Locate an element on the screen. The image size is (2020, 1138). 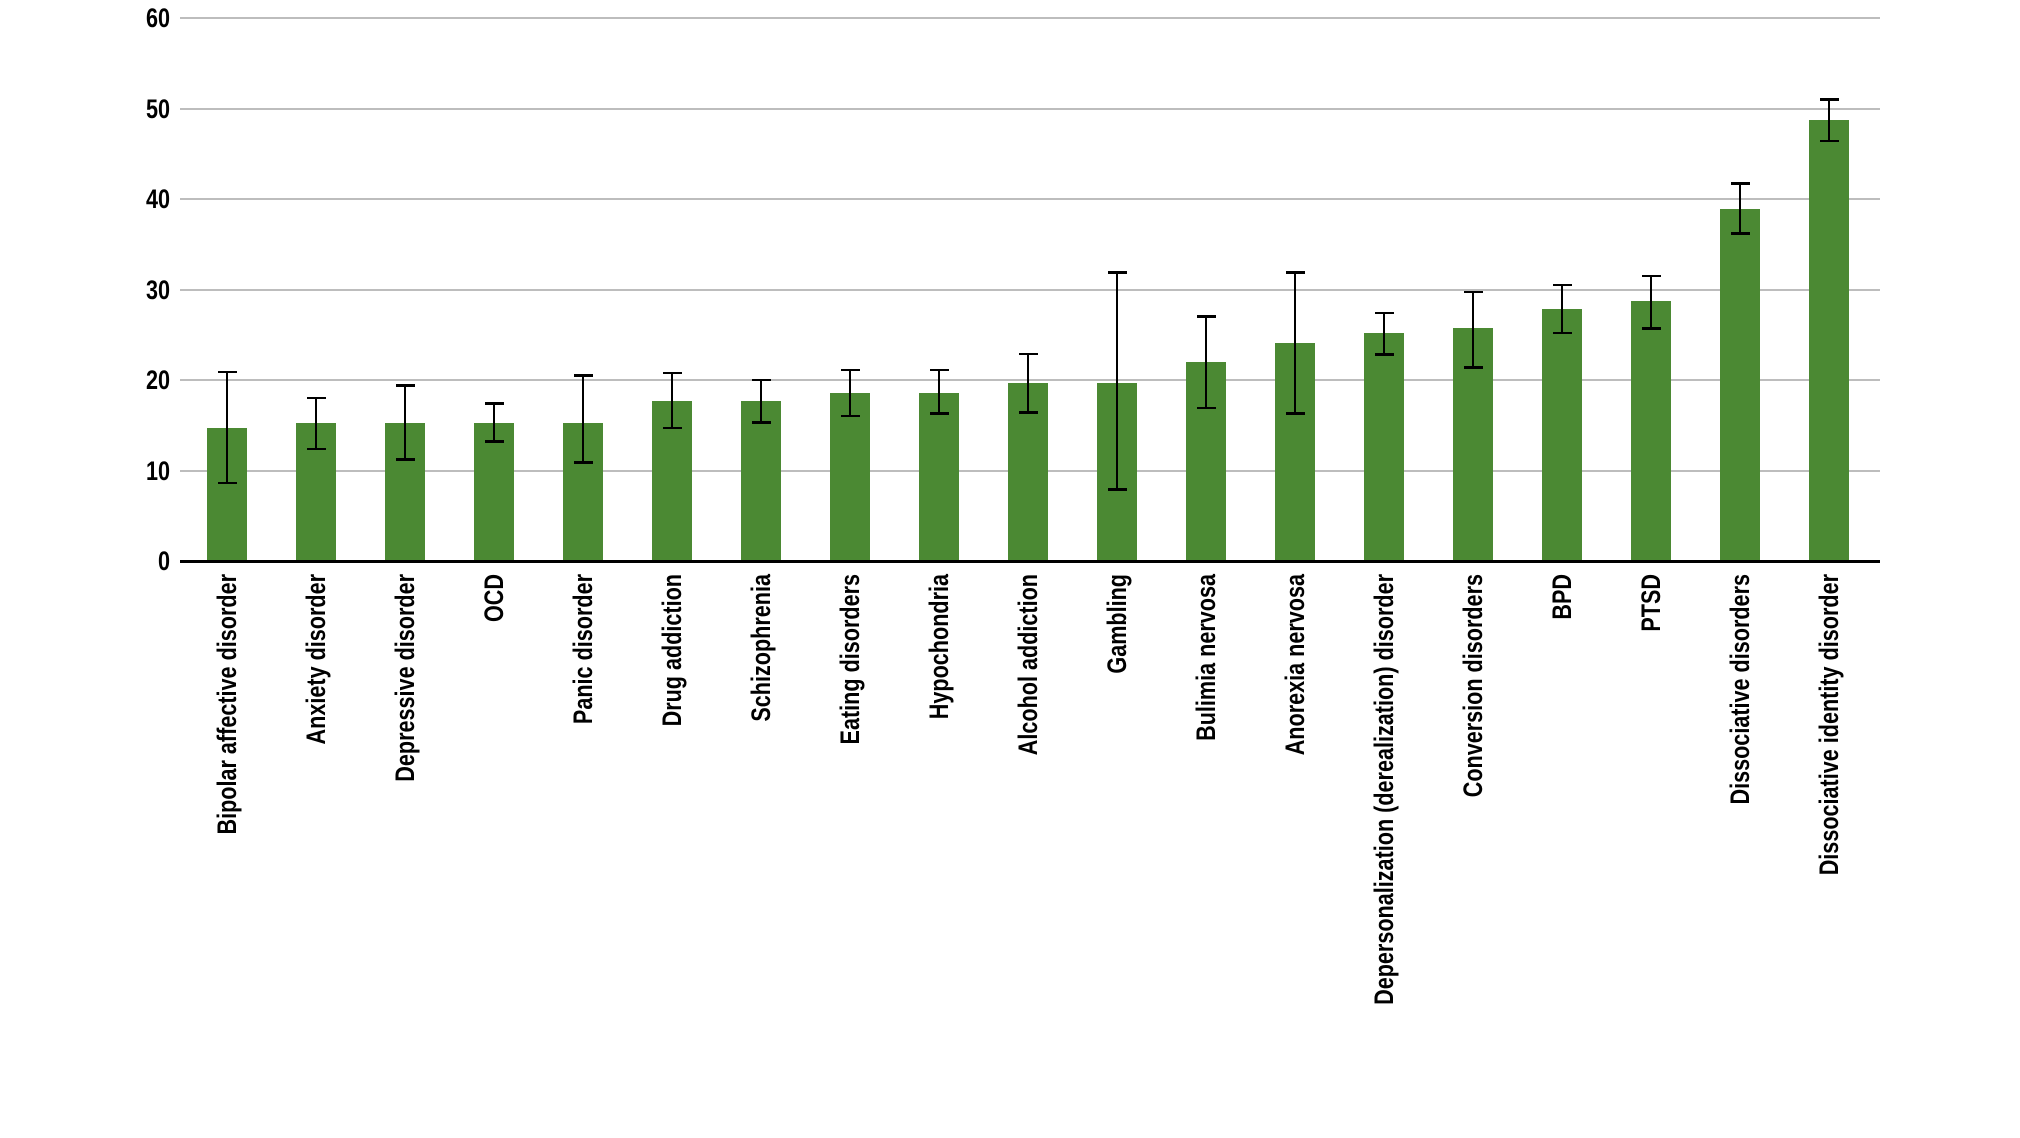
y-tick-label-text: 30 is located at coordinates (157, 289).